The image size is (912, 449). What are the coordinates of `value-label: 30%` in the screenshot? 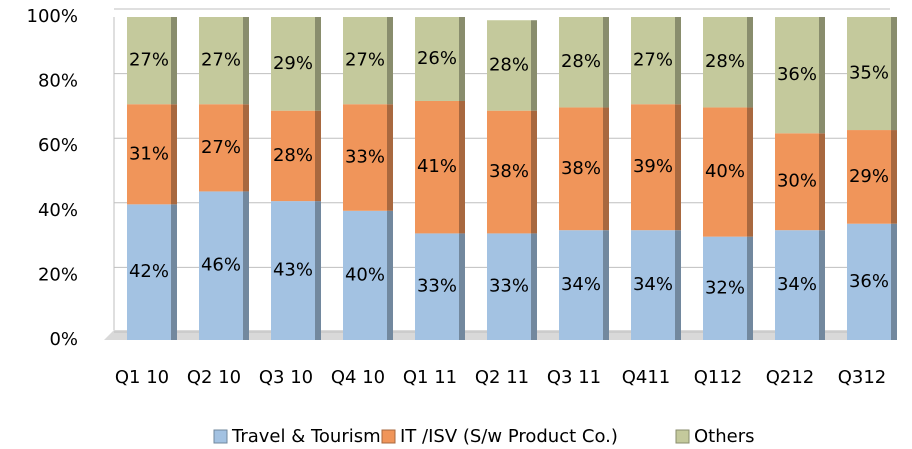 It's located at (797, 181).